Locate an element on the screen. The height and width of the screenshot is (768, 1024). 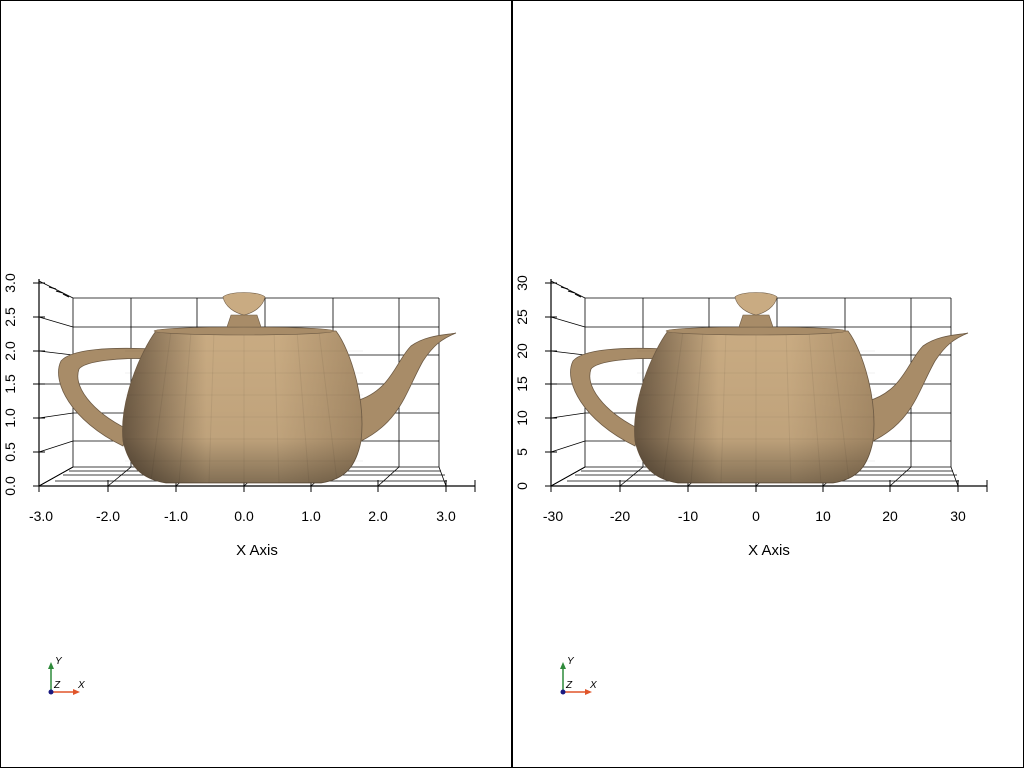
y-tick-label: 15 is located at coordinates (522, 384).